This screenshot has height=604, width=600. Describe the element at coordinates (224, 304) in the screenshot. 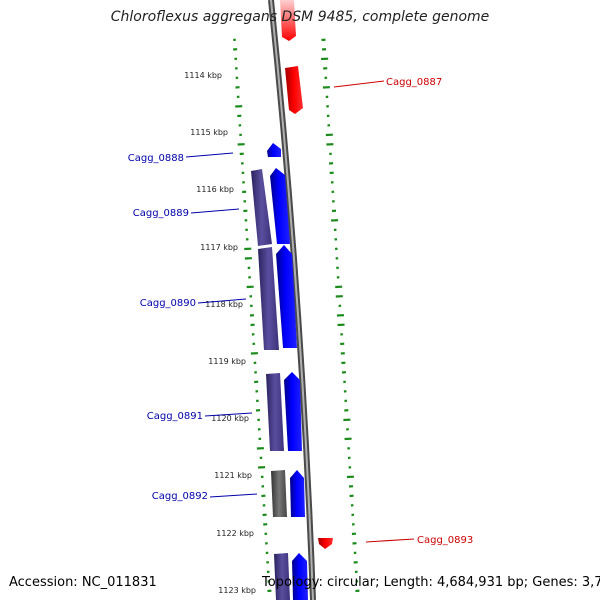

I see `kbp-tick-label: 1118 kbp` at that location.